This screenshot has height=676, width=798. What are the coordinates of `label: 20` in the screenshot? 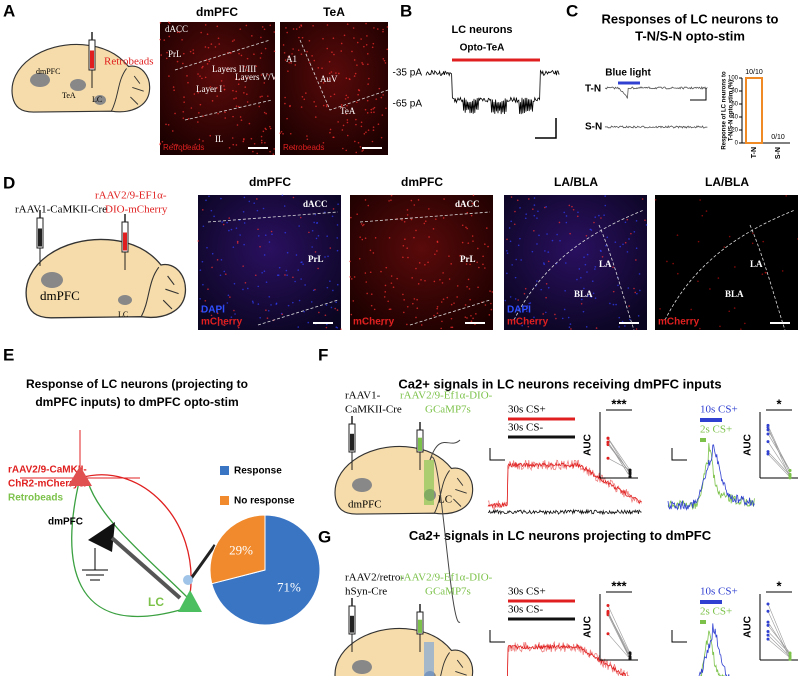 It's located at (734, 131).